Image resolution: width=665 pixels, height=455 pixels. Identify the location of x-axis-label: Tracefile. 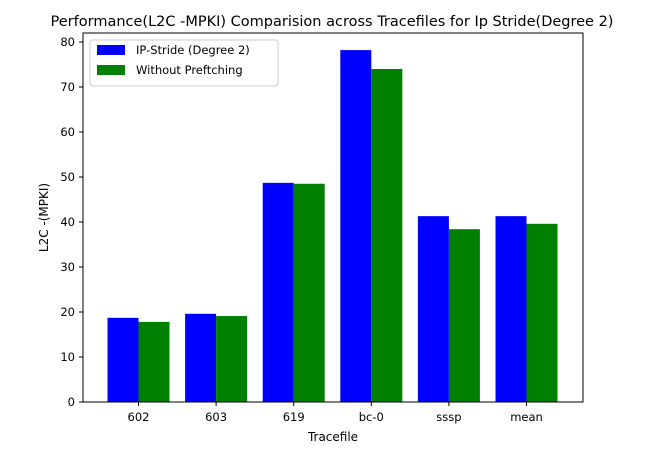
(332, 437).